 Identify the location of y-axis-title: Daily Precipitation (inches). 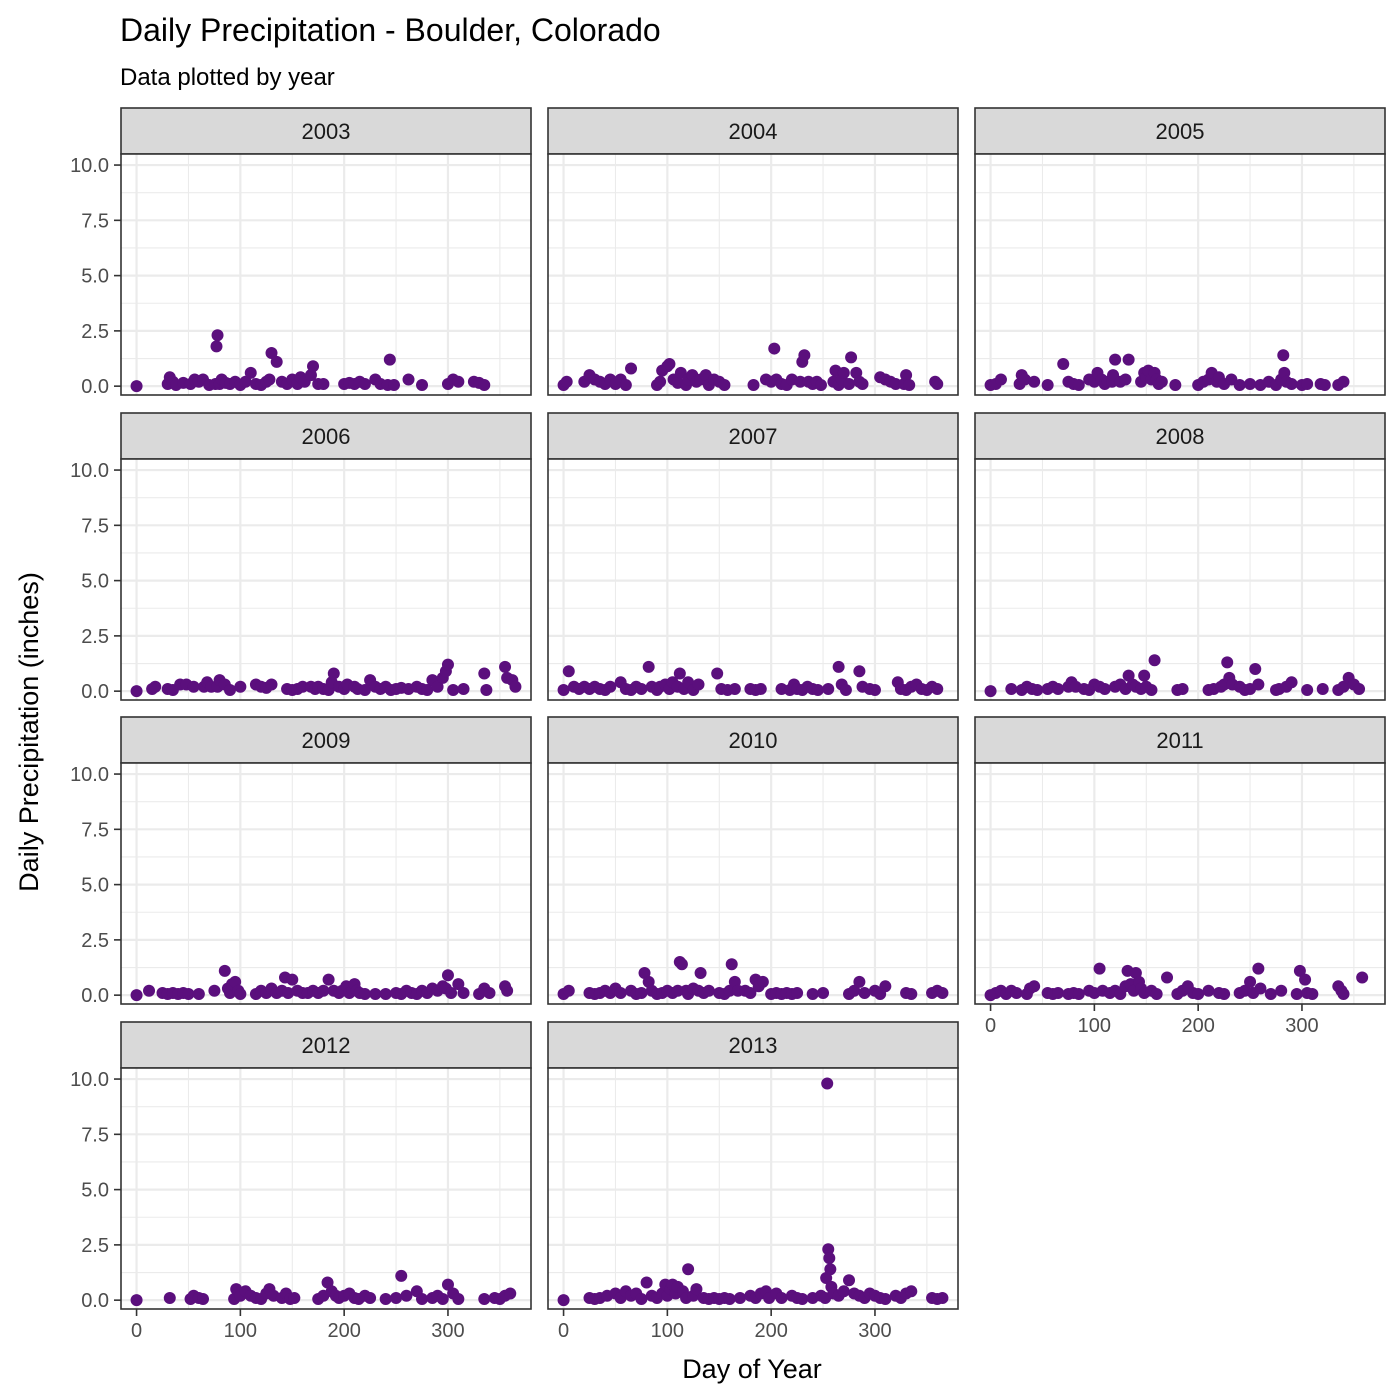
(29, 732).